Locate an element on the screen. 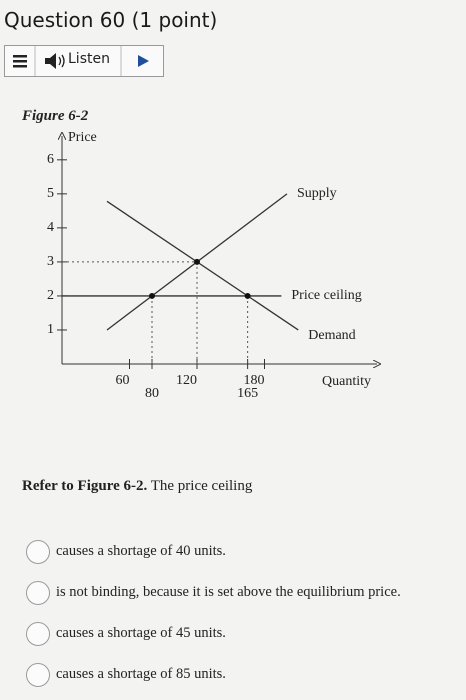 This screenshot has height=700, width=466. toolbar-icons is located at coordinates (81, 61).